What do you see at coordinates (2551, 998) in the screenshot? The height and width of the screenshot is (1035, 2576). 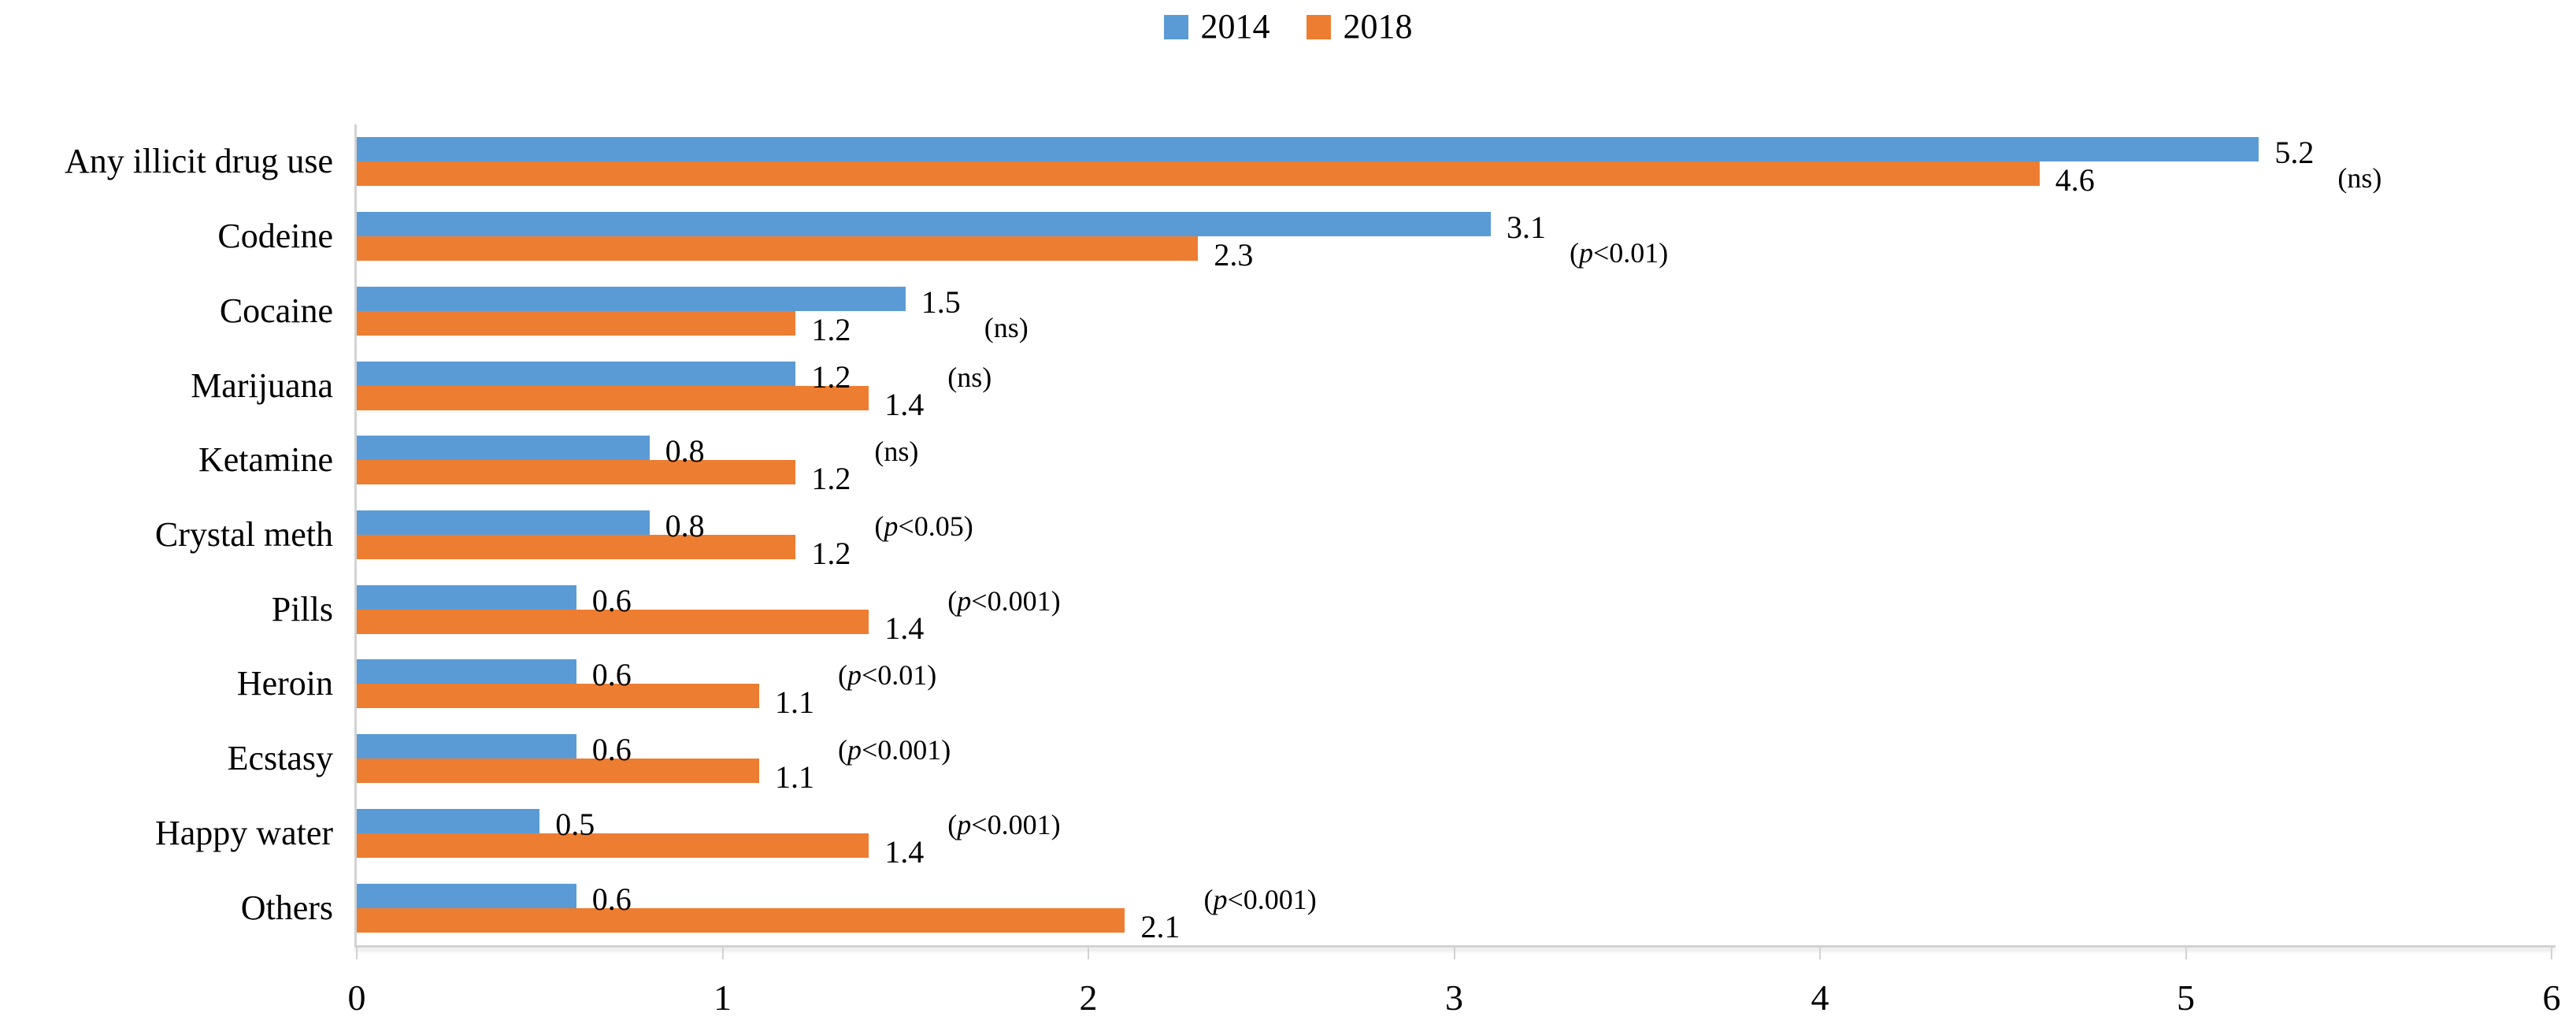 I see `x-tick-label: 6` at bounding box center [2551, 998].